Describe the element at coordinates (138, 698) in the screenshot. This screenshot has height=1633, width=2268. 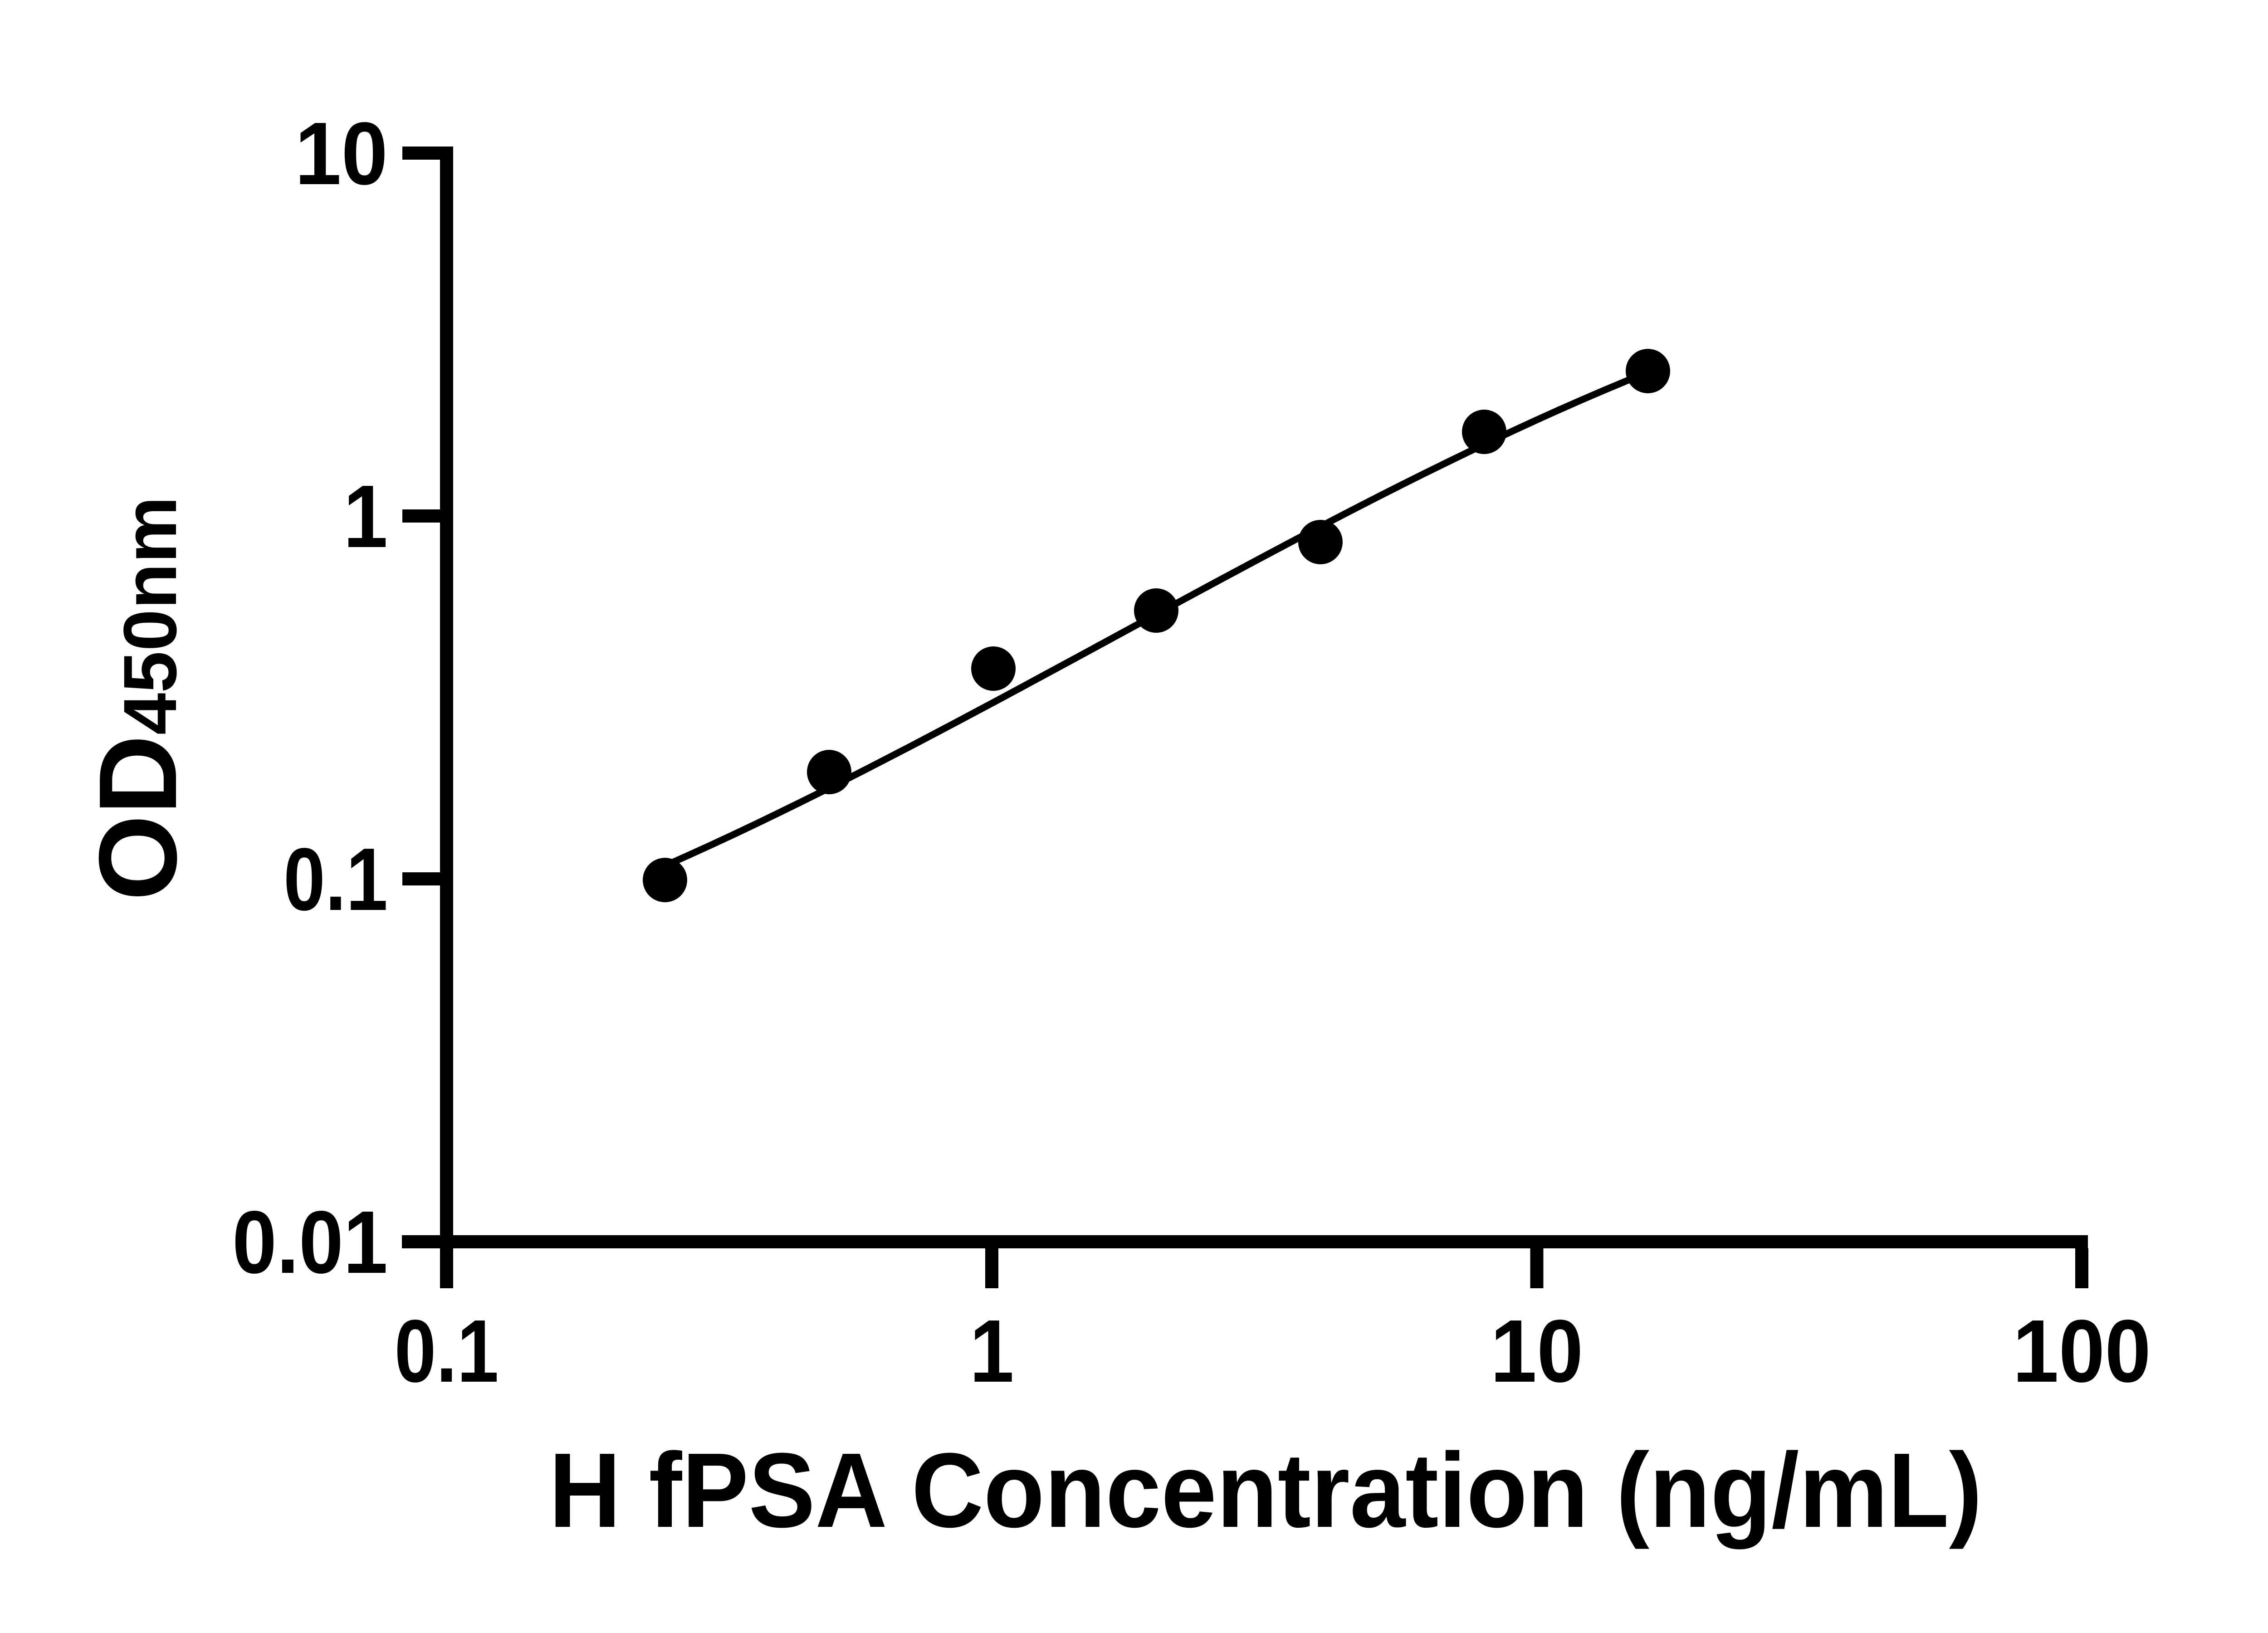
I see `svg-text: OD450nm` at that location.